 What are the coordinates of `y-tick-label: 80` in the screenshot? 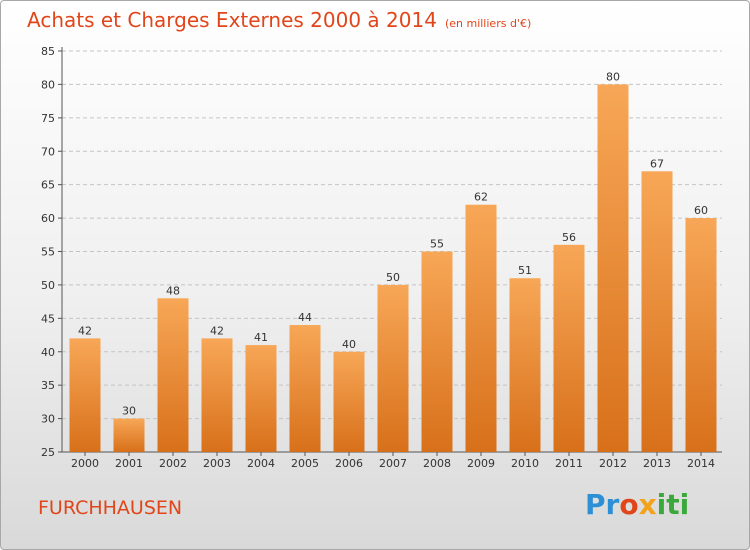 It's located at (48, 84).